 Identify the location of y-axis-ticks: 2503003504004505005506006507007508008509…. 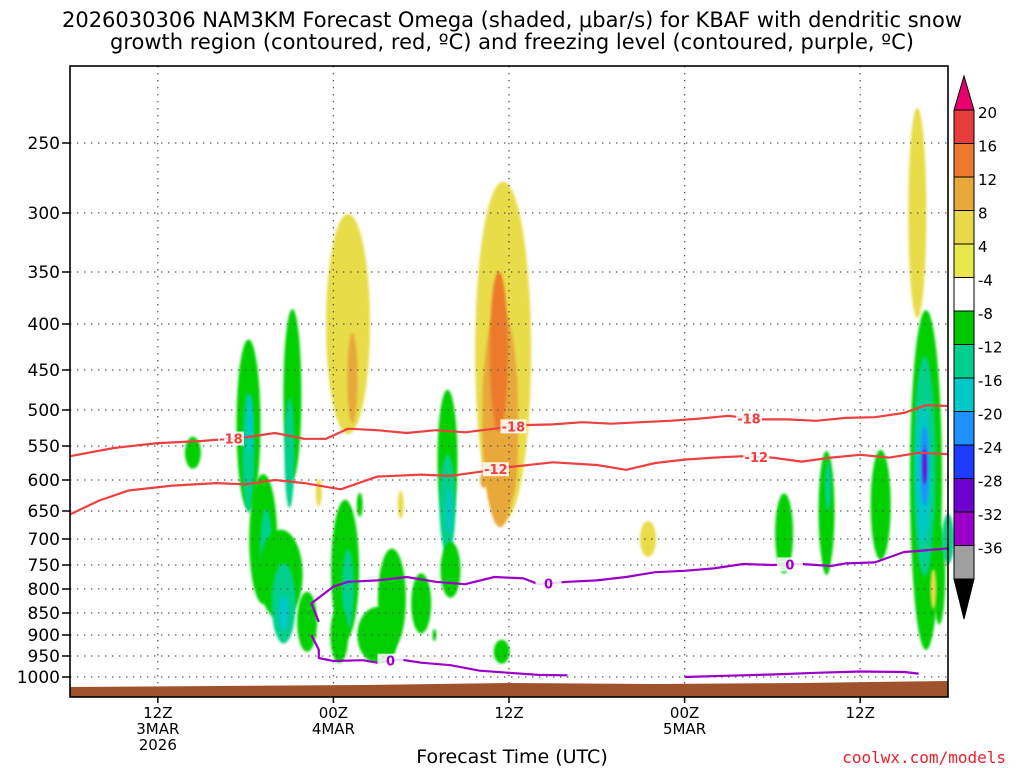
(43, 411).